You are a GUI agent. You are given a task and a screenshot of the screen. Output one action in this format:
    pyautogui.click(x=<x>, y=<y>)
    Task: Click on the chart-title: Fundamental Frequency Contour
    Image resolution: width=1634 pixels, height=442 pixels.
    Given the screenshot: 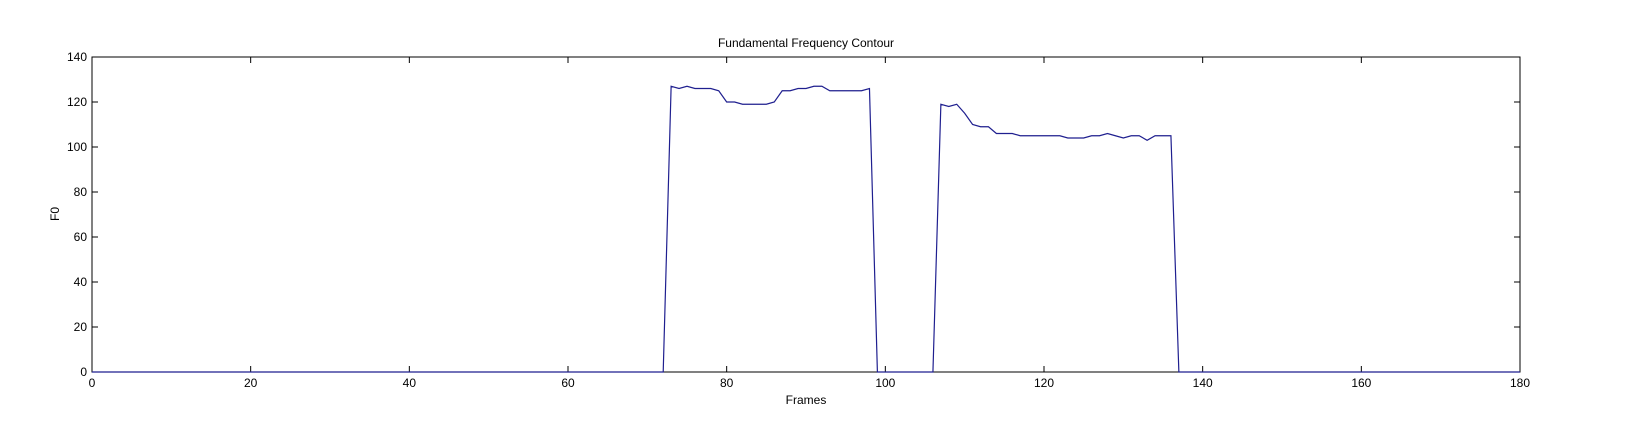 What is the action you would take?
    pyautogui.click(x=806, y=43)
    